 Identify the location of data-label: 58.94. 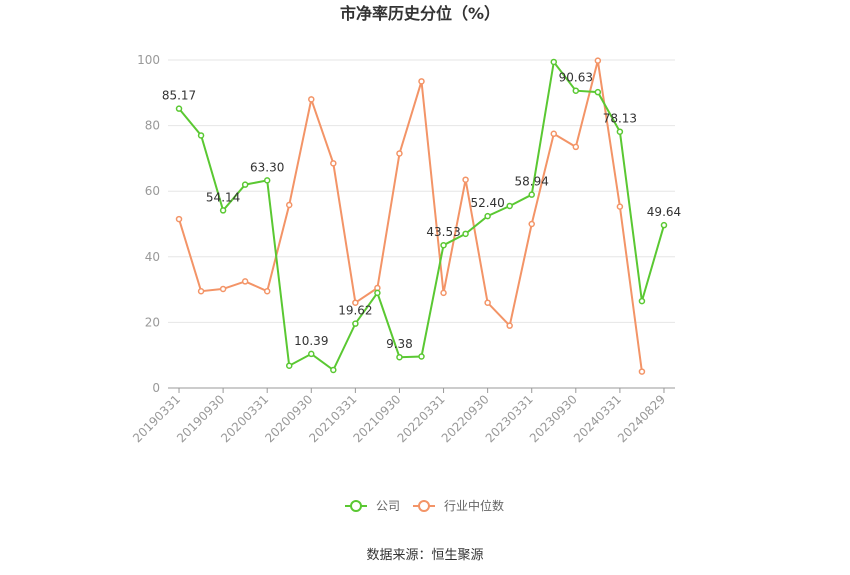
(532, 182).